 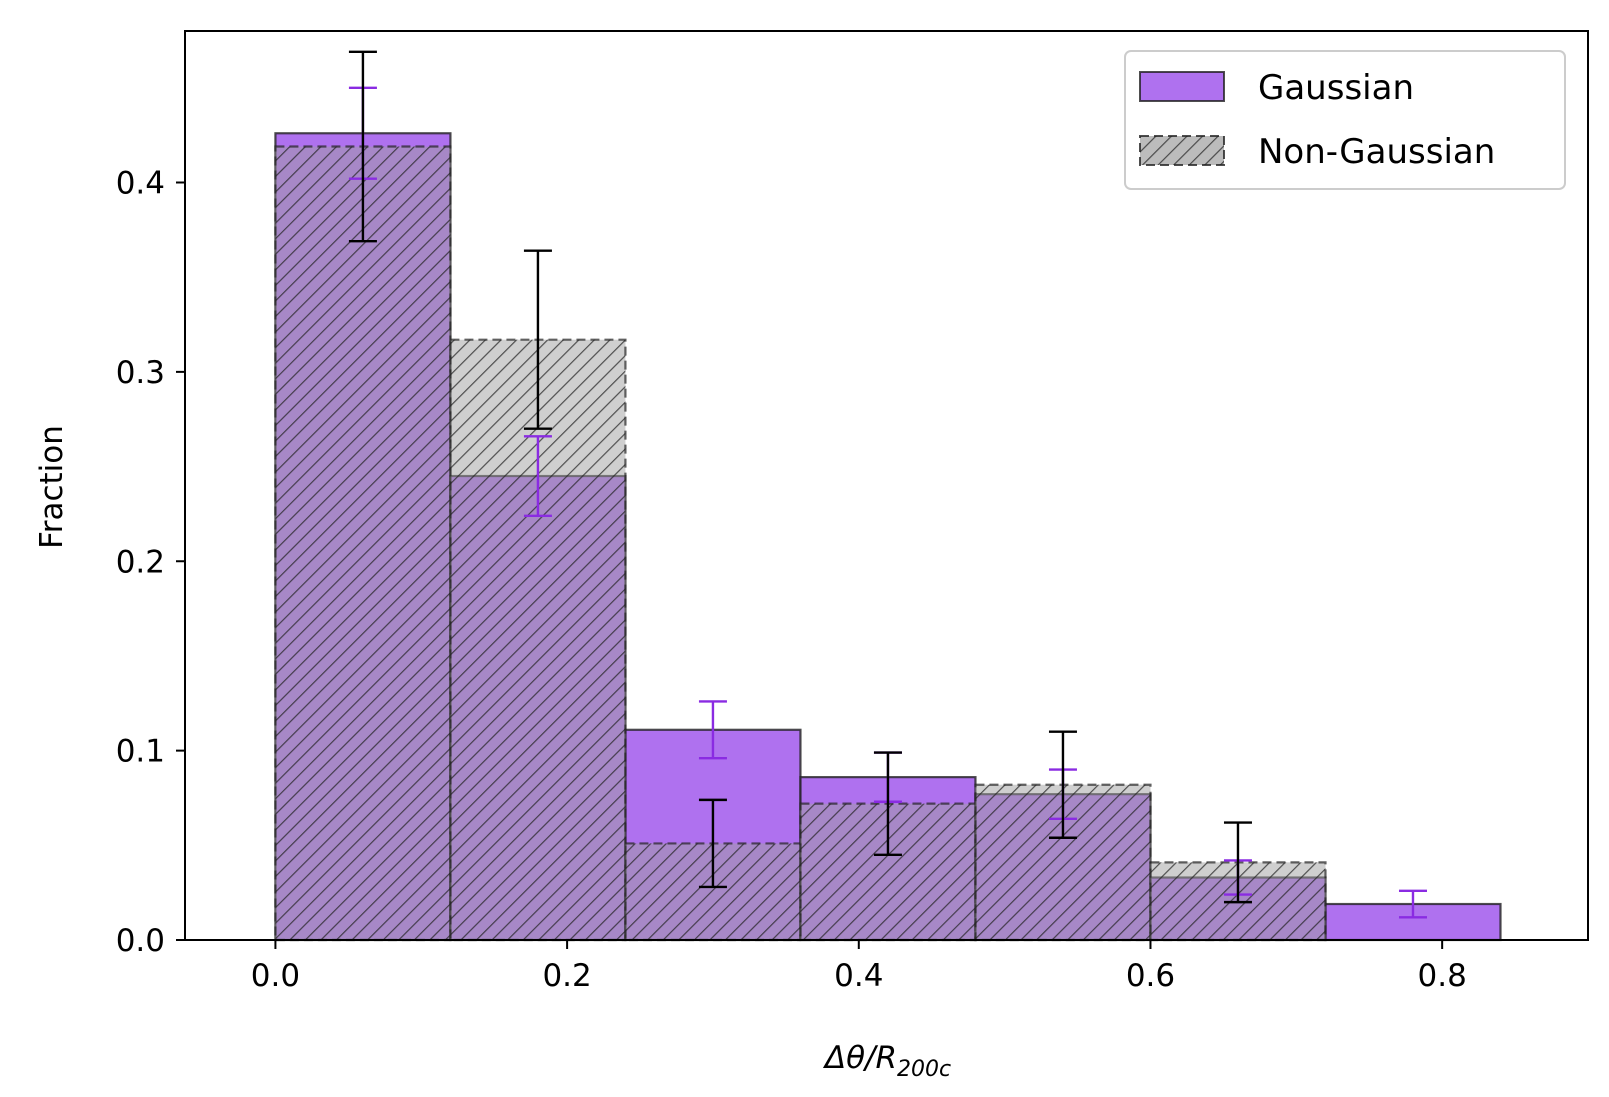 What do you see at coordinates (566, 976) in the screenshot?
I see `x-tick-label-1: 0.2` at bounding box center [566, 976].